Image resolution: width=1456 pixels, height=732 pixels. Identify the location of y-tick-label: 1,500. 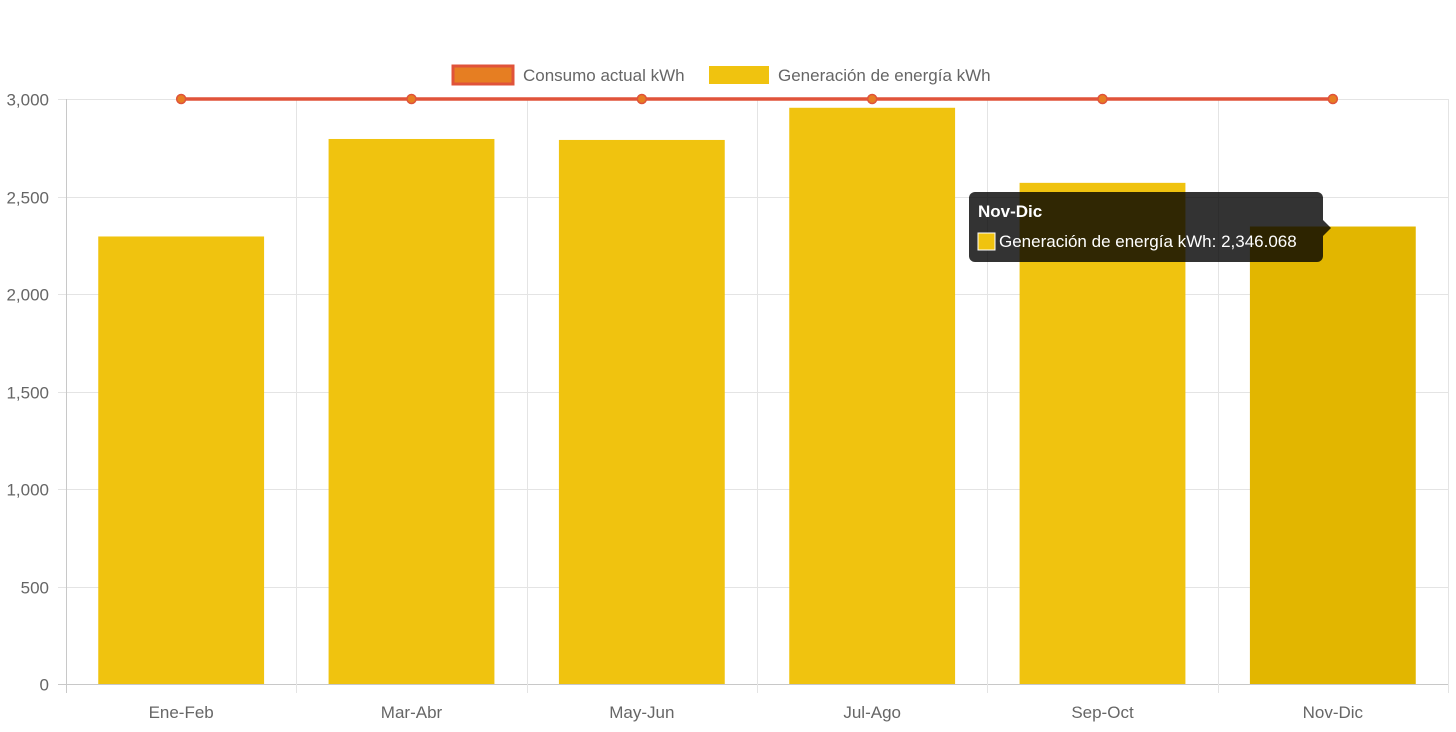
(27, 393).